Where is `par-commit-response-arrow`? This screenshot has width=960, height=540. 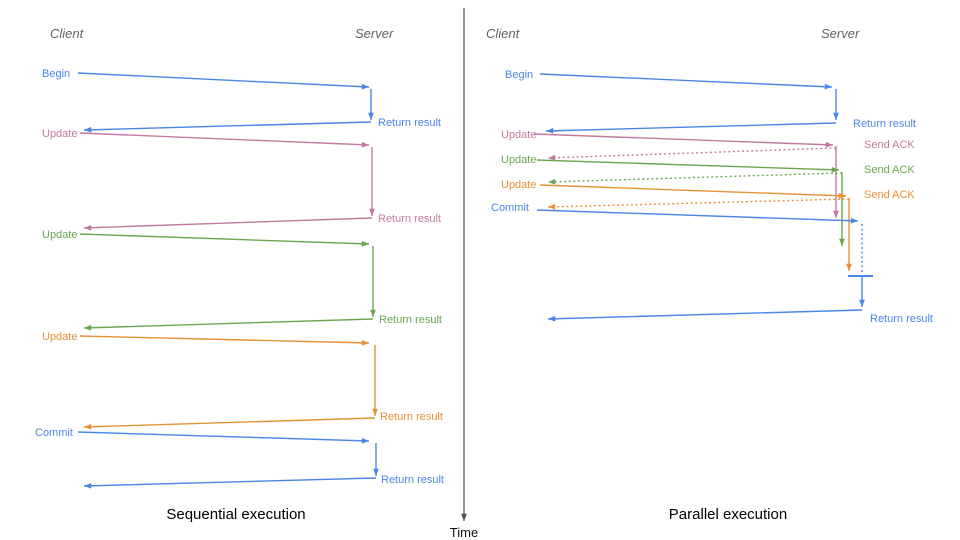
par-commit-response-arrow is located at coordinates (705, 315).